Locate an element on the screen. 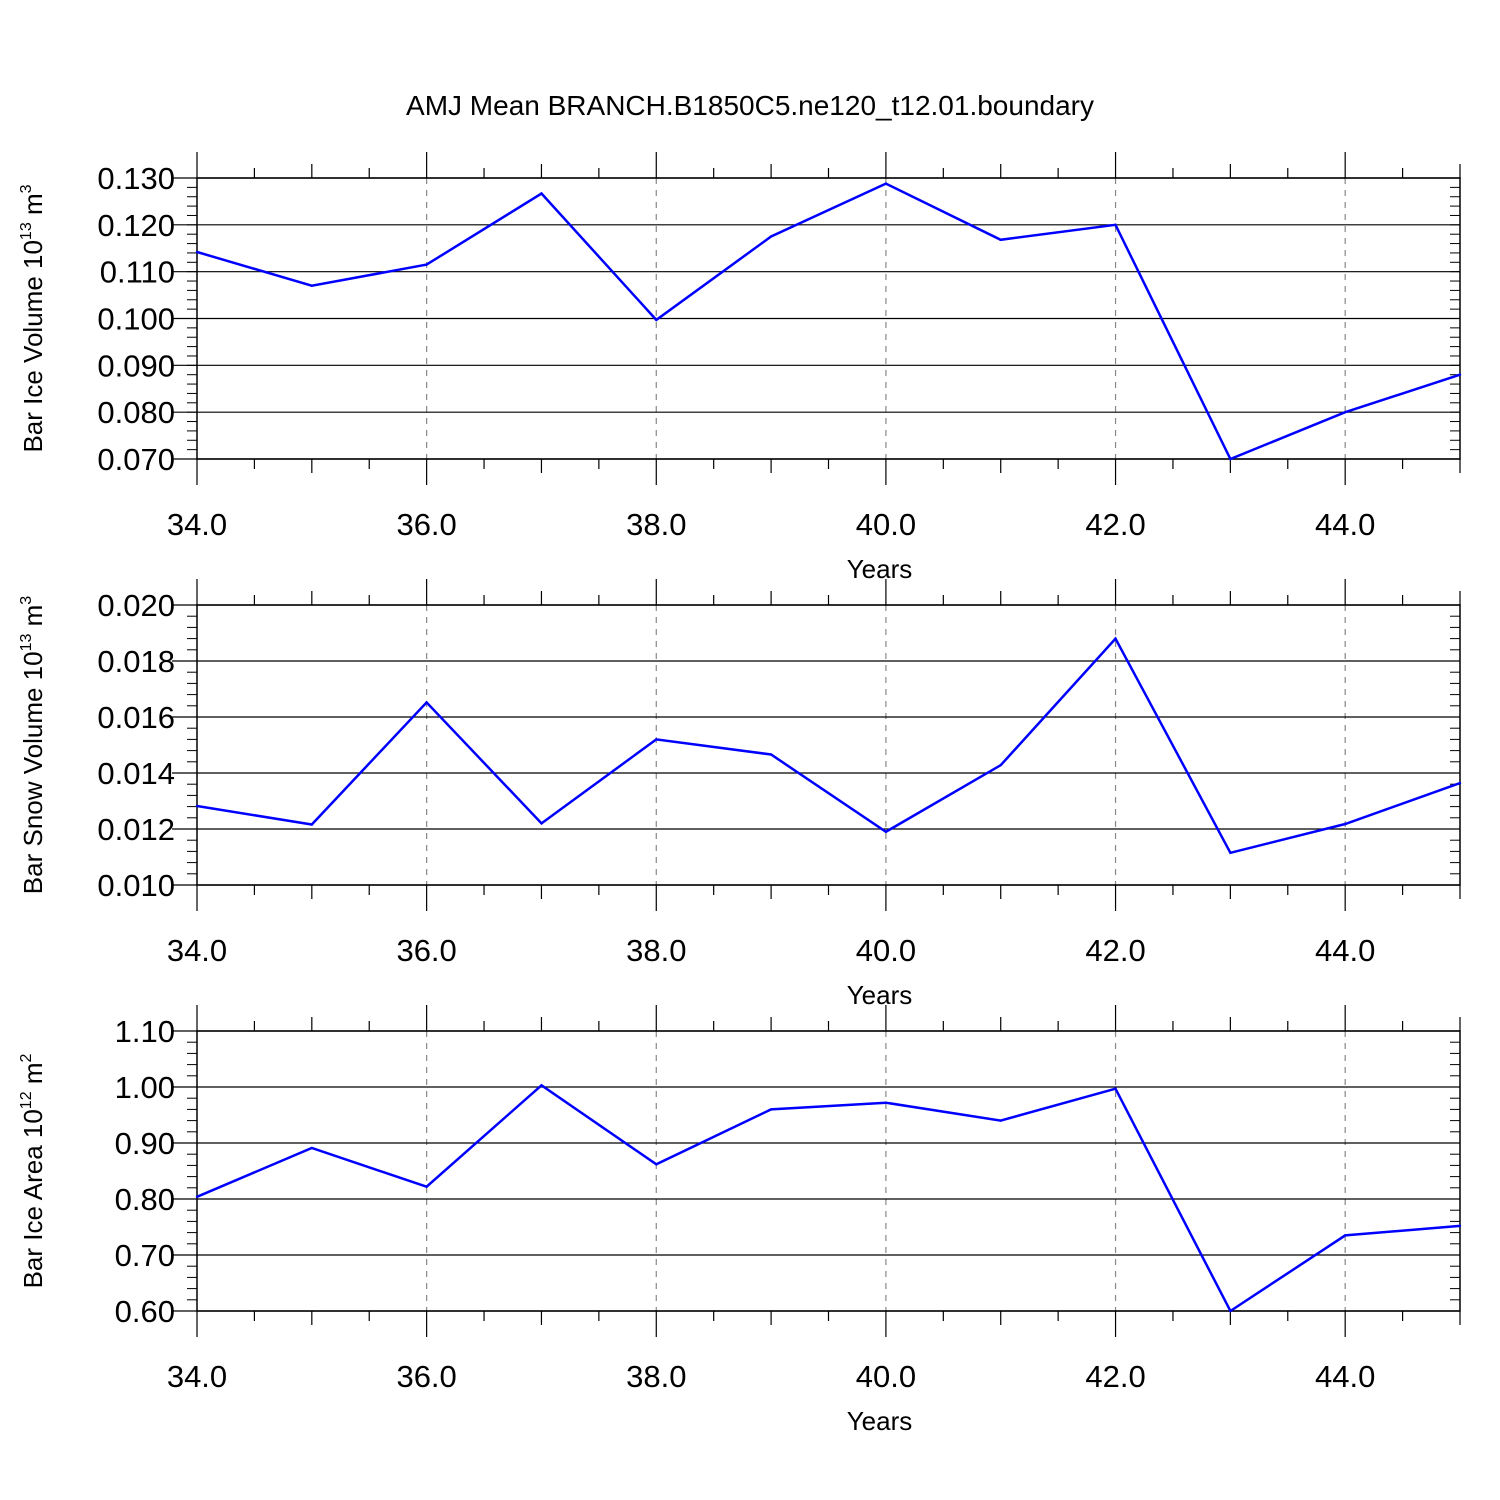 This screenshot has width=1500, height=1500. y-tick-label: 0.020 is located at coordinates (136, 605).